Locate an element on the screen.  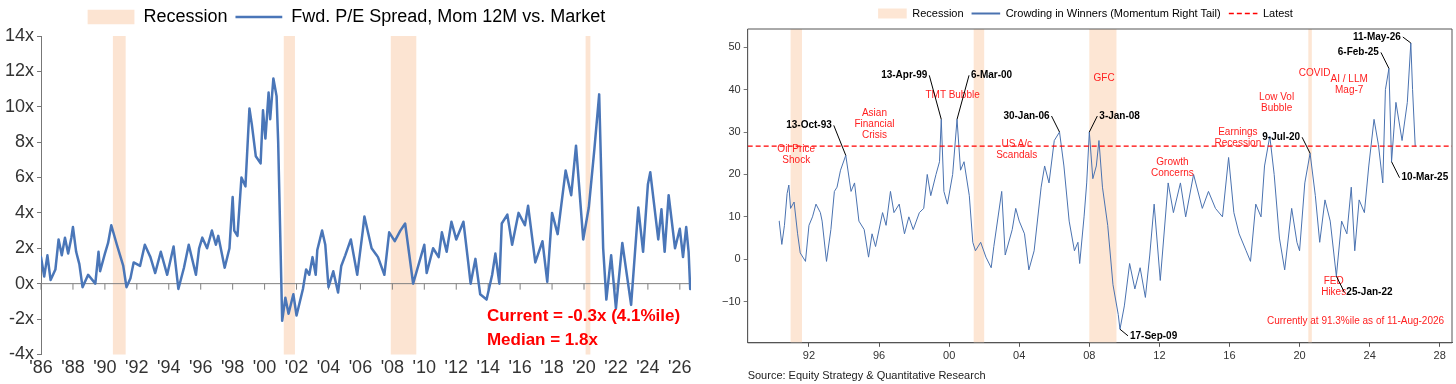
x-tick-label: '22 is located at coordinates (616, 367).